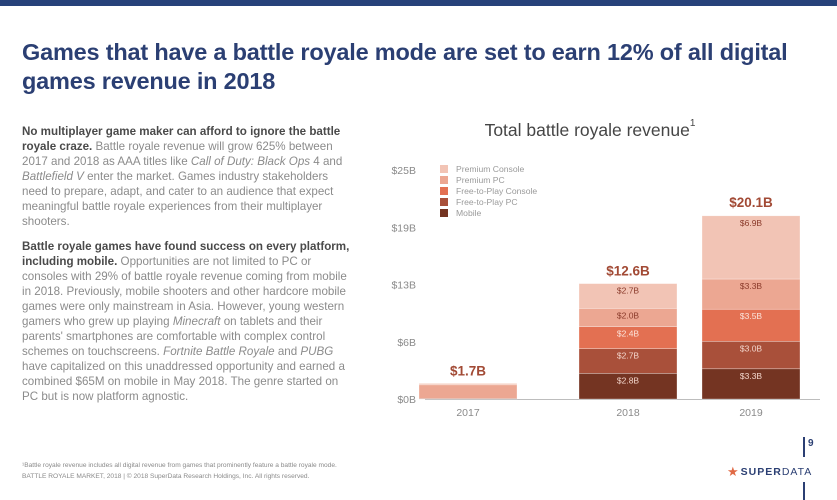 This screenshot has height=500, width=837. I want to click on chart-title-text: Total battle royale revenue, so click(587, 130).